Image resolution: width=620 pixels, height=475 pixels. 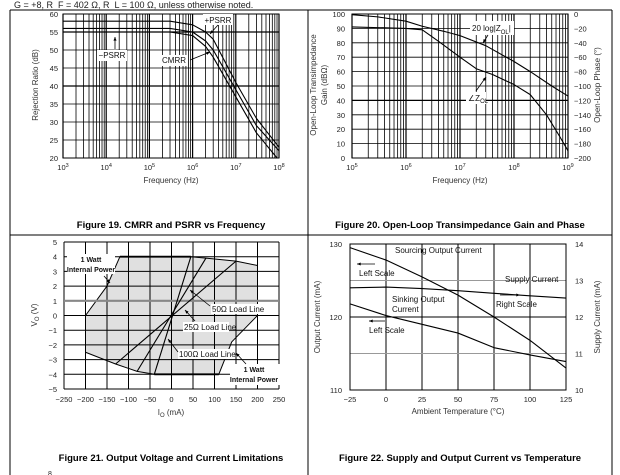 I want to click on y-tick-label-left: 60, so click(x=341, y=72).